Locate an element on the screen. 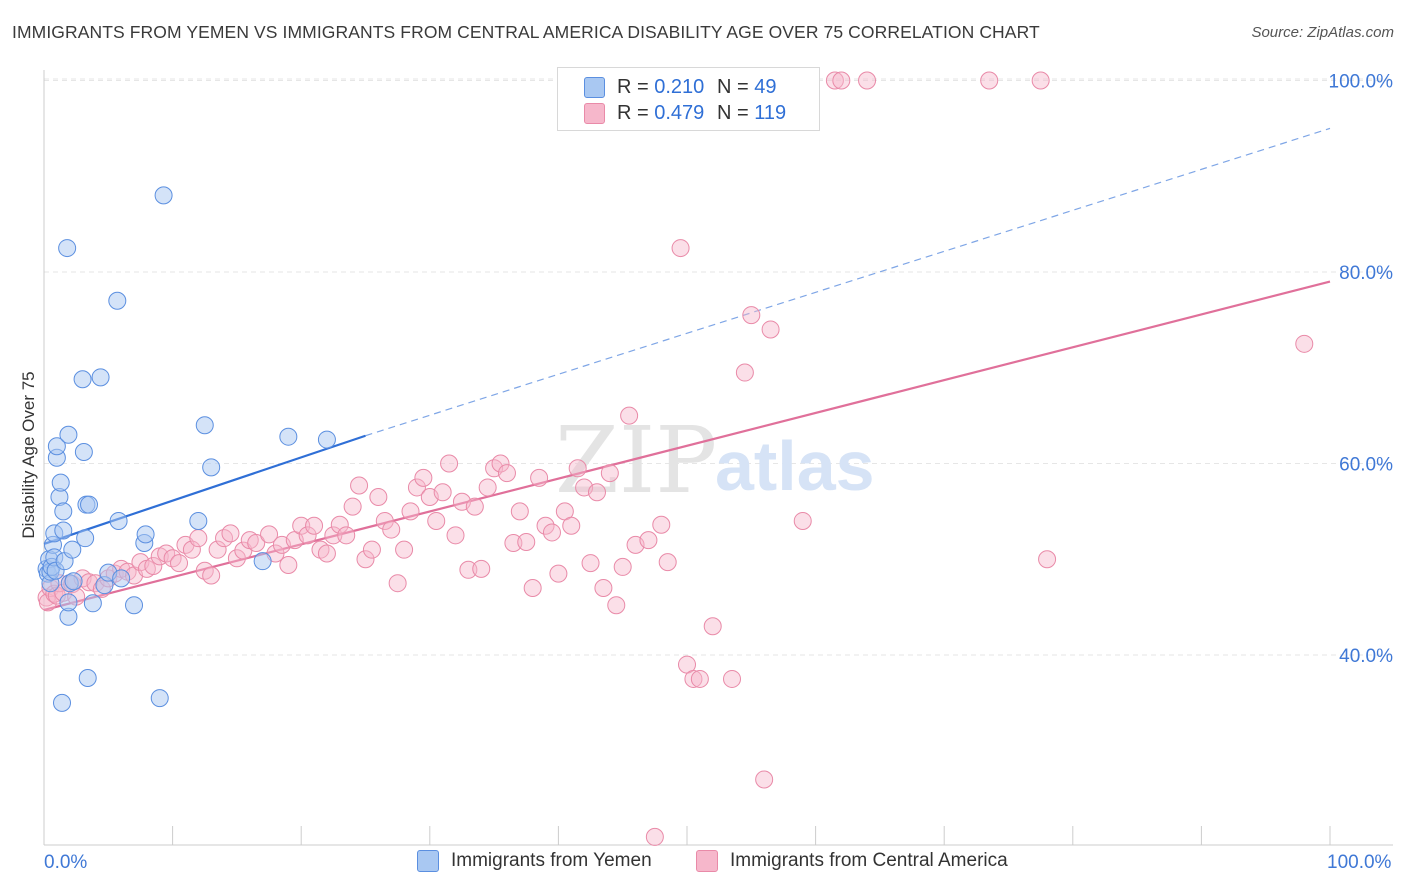  y-tick-label: 40.0% is located at coordinates (1366, 656).